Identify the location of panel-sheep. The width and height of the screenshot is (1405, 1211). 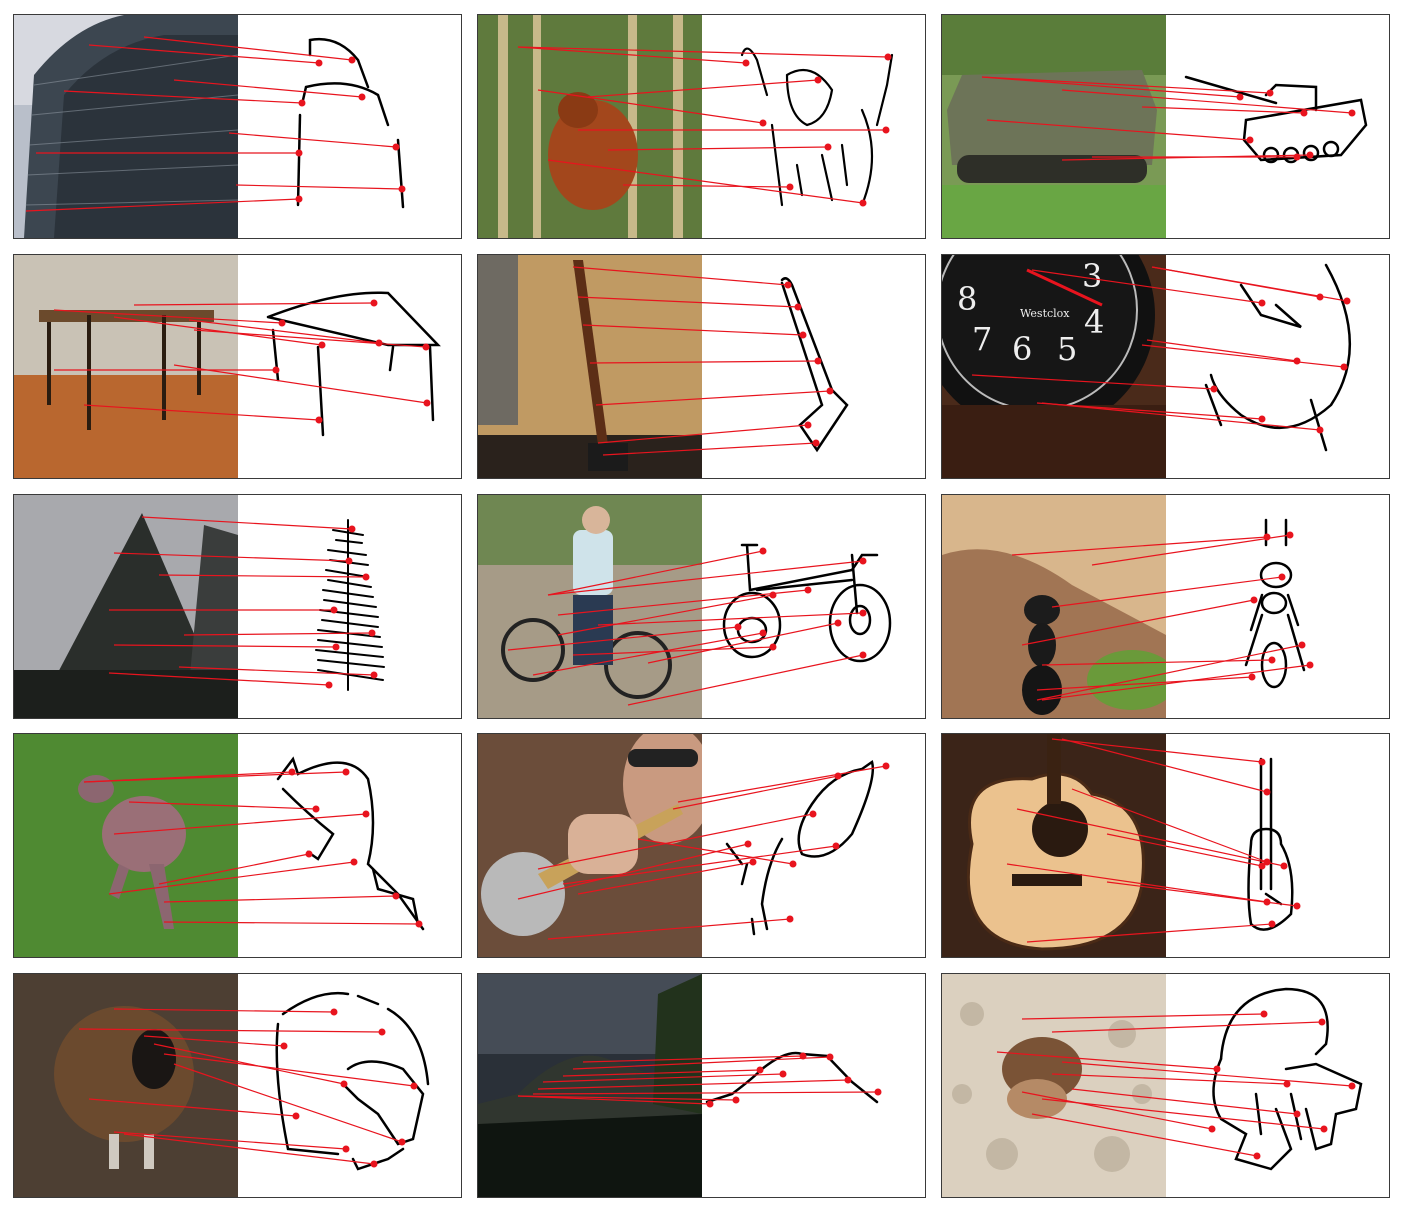
(237, 1085).